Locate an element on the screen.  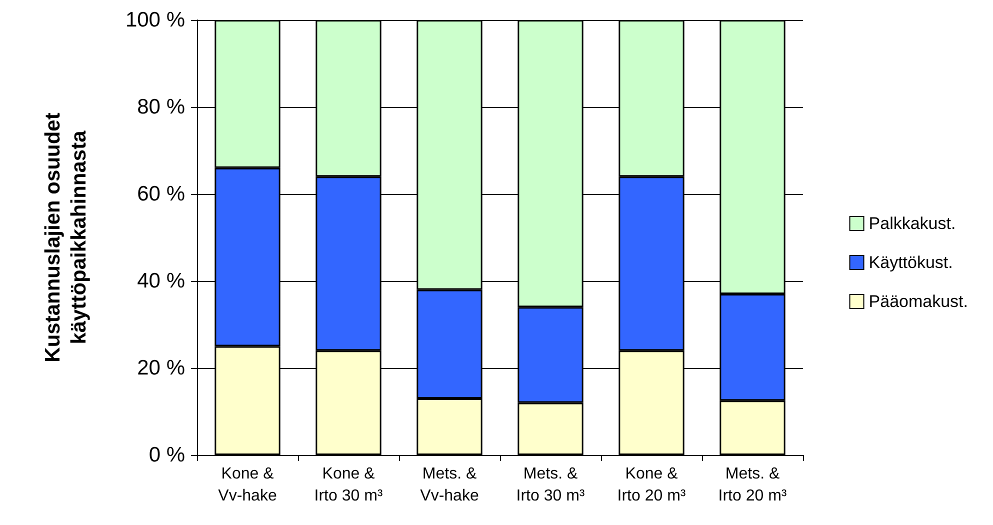
y-tick-label: 60 % is located at coordinates (161, 194).